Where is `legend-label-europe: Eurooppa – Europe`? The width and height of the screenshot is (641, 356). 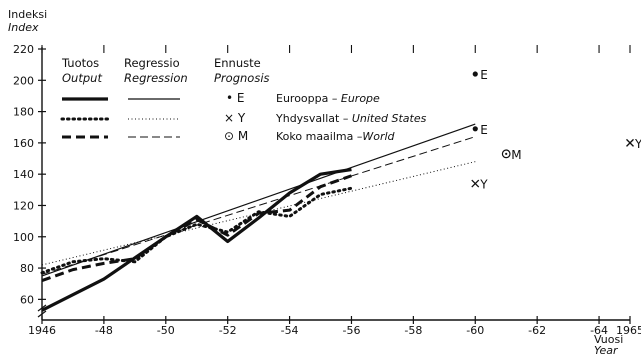 legend-label-europe: Eurooppa – Europe is located at coordinates (328, 98).